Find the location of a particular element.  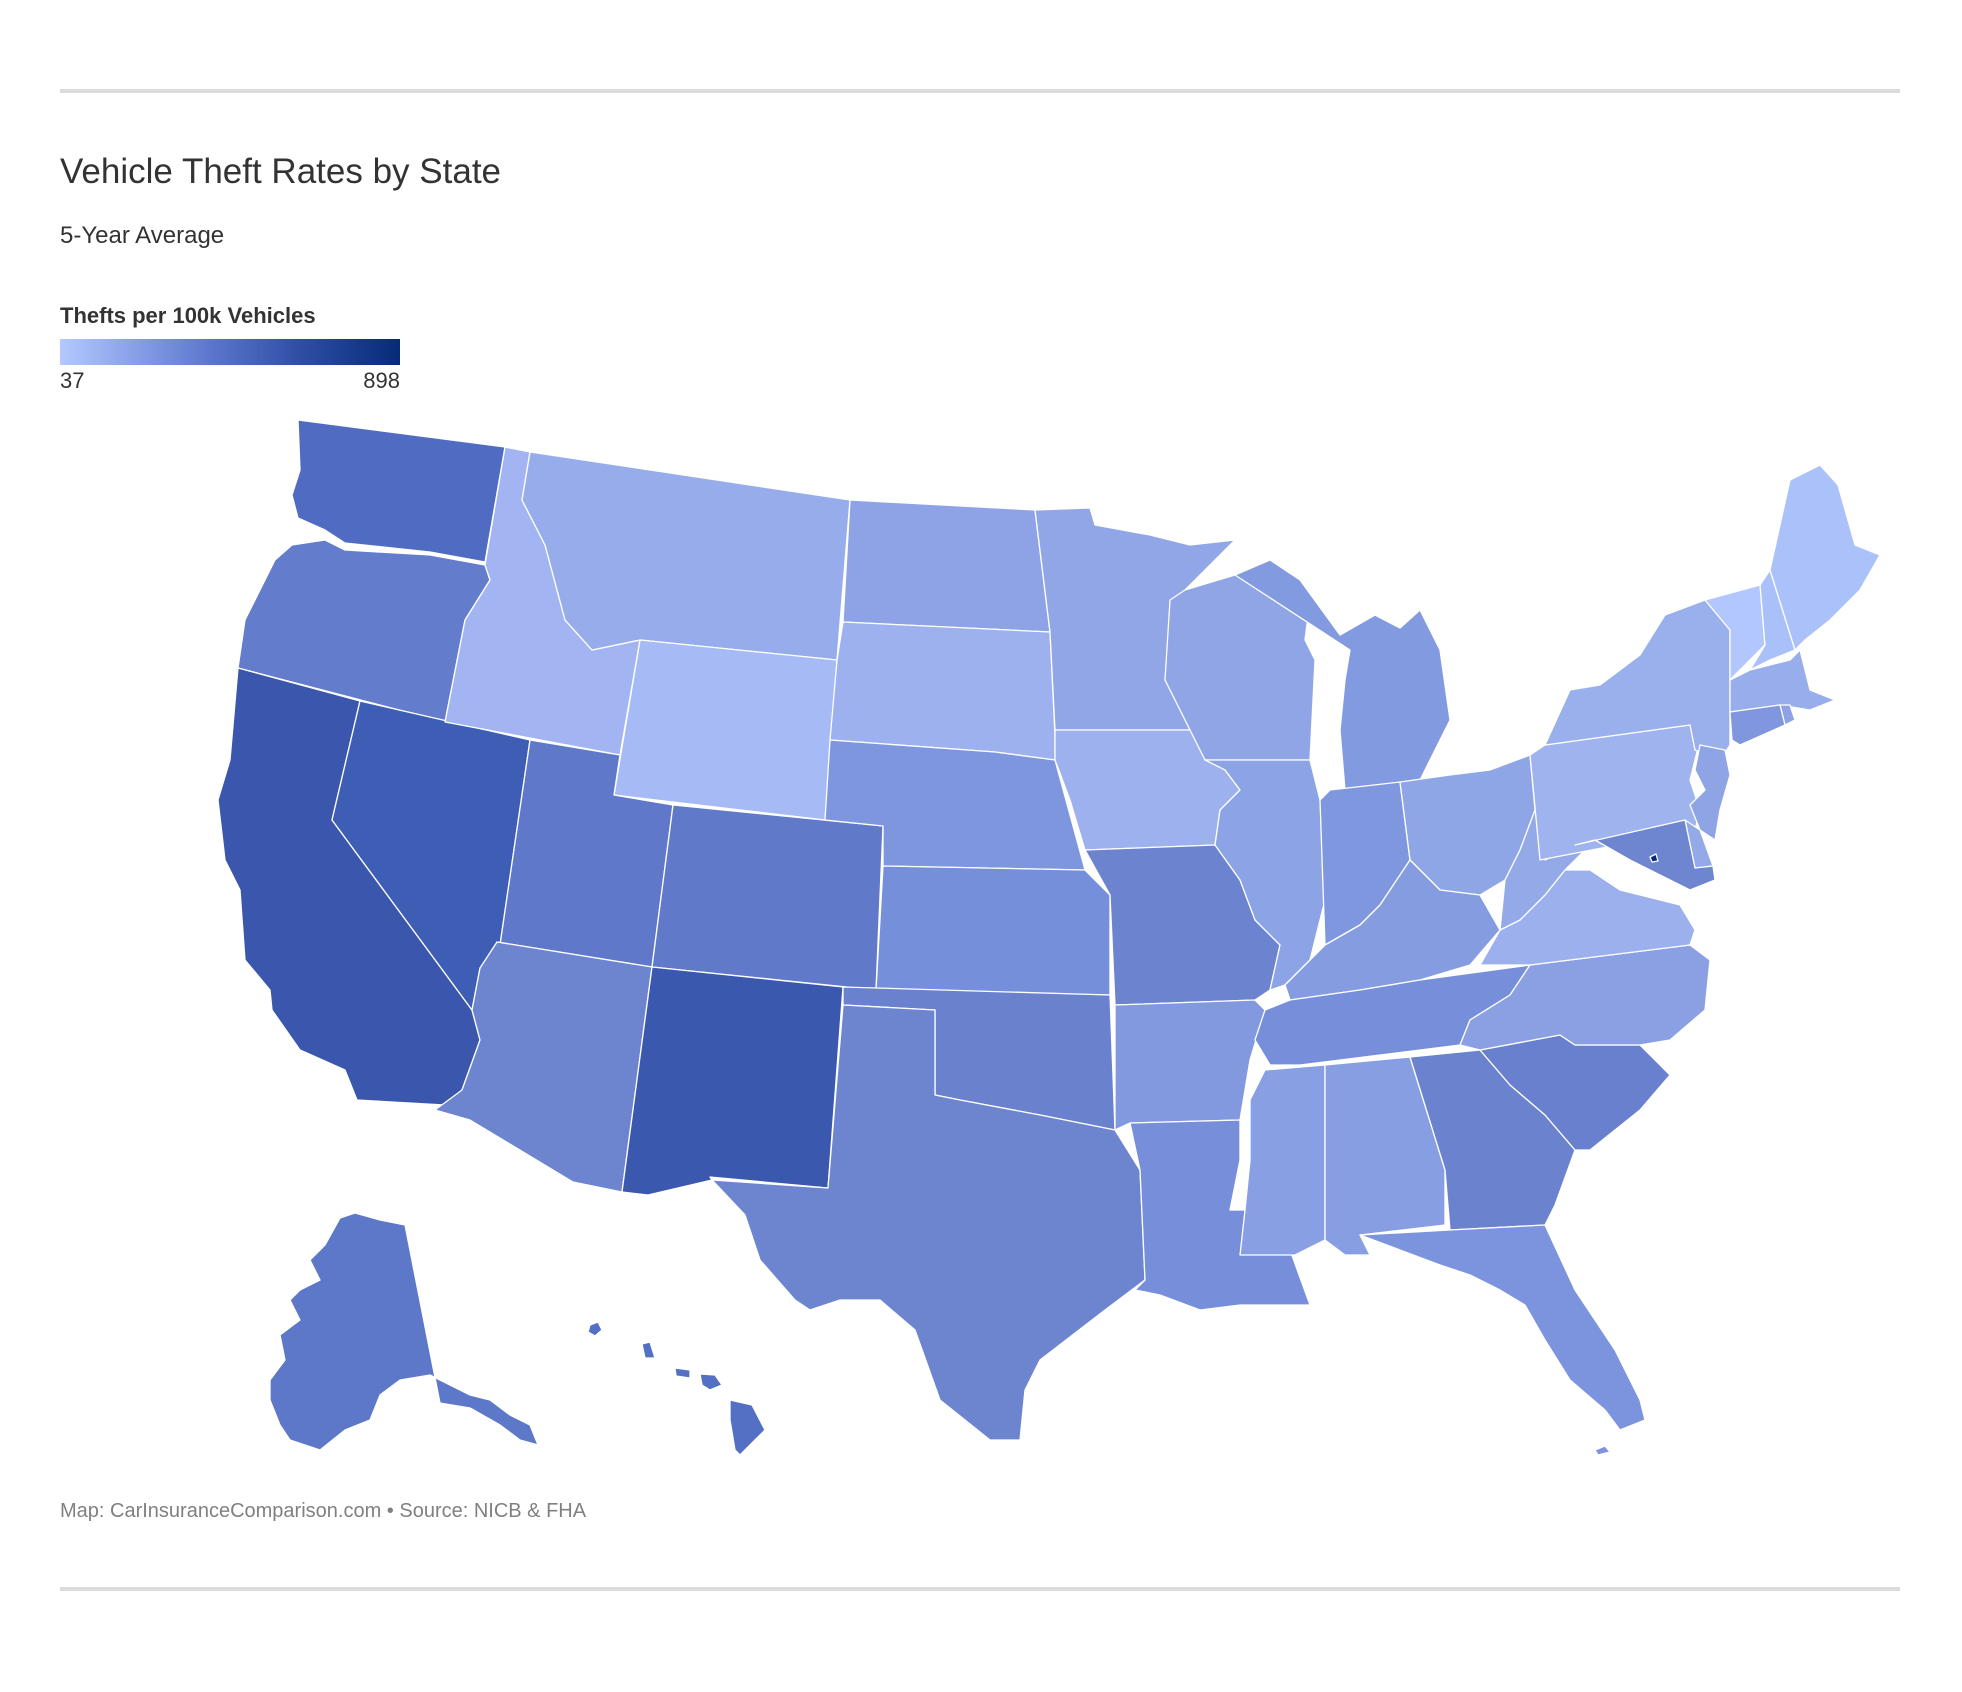

state-mt: Montana: 190 is located at coordinates (686, 556).